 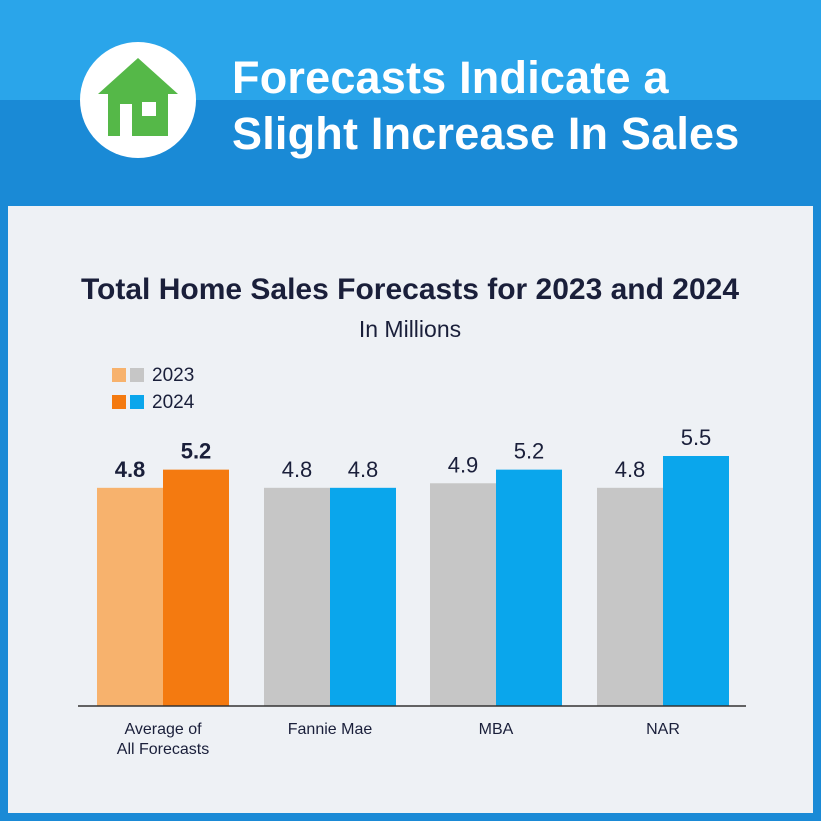 I want to click on legend-swatch-2024-average, so click(x=119, y=402).